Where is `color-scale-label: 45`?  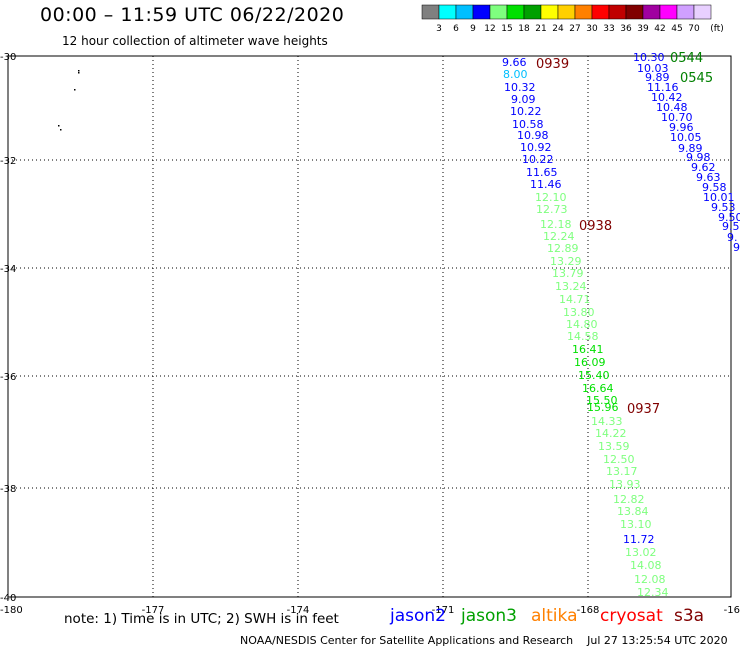
color-scale-label: 45 is located at coordinates (676, 29).